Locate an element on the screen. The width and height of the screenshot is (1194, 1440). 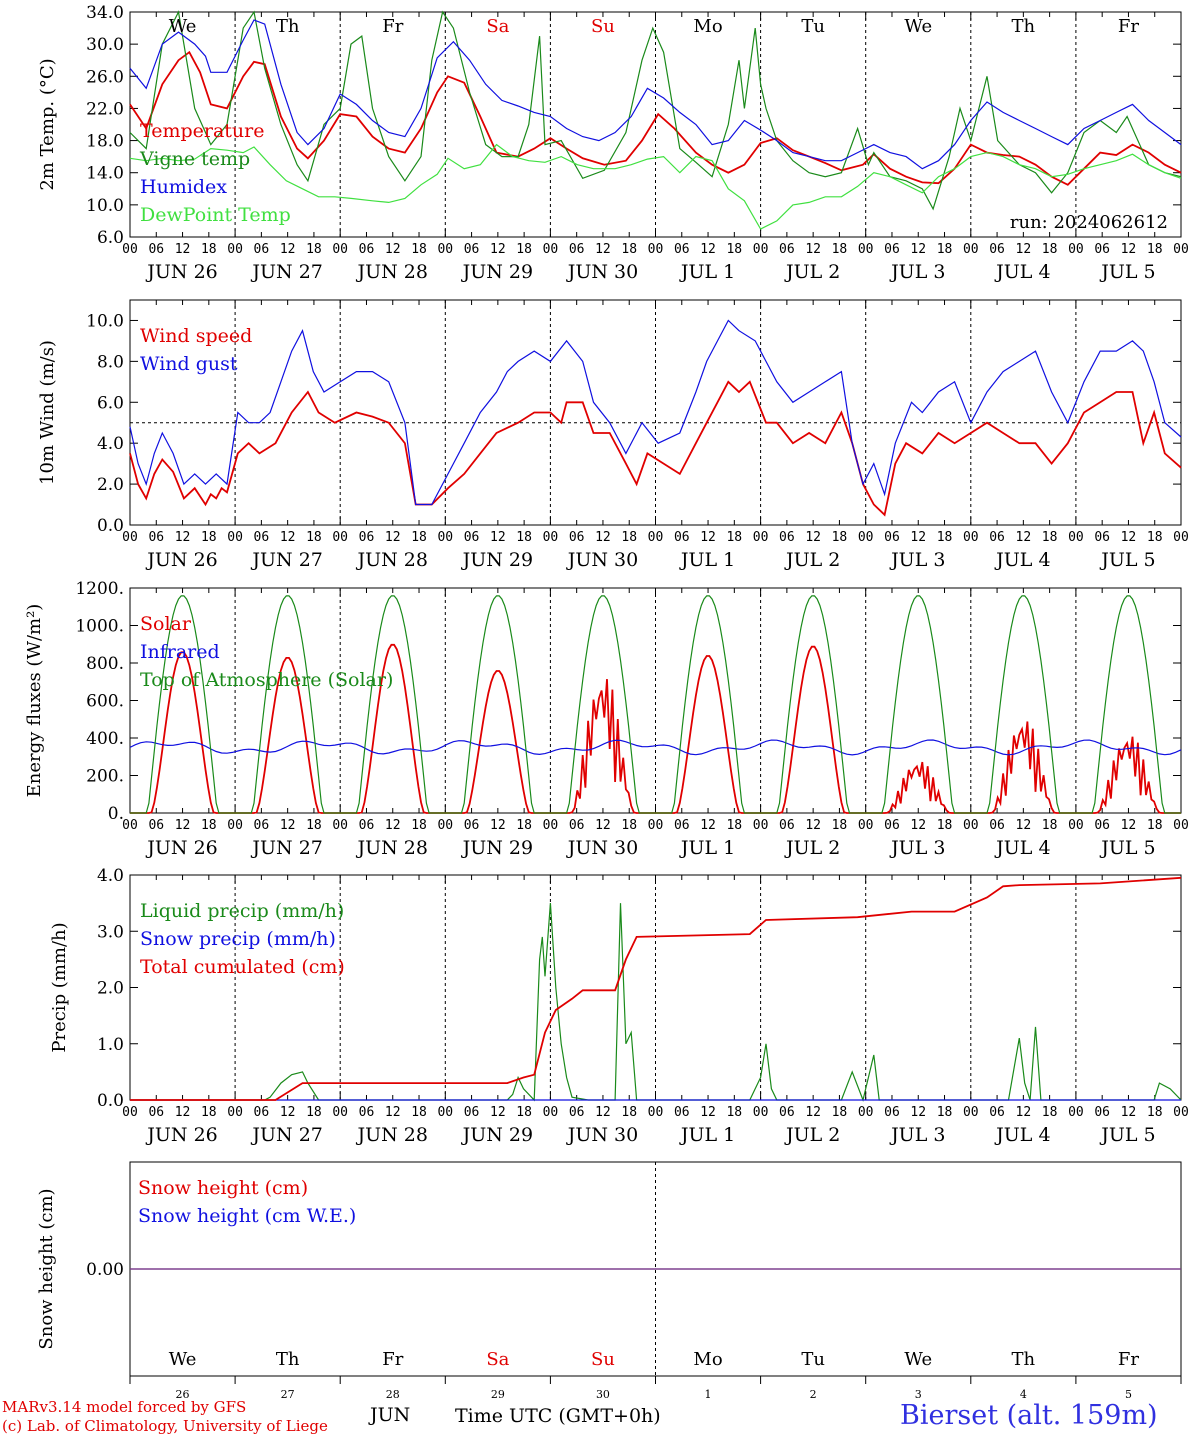
date-label: JUL 5 is located at coordinates (1127, 848).